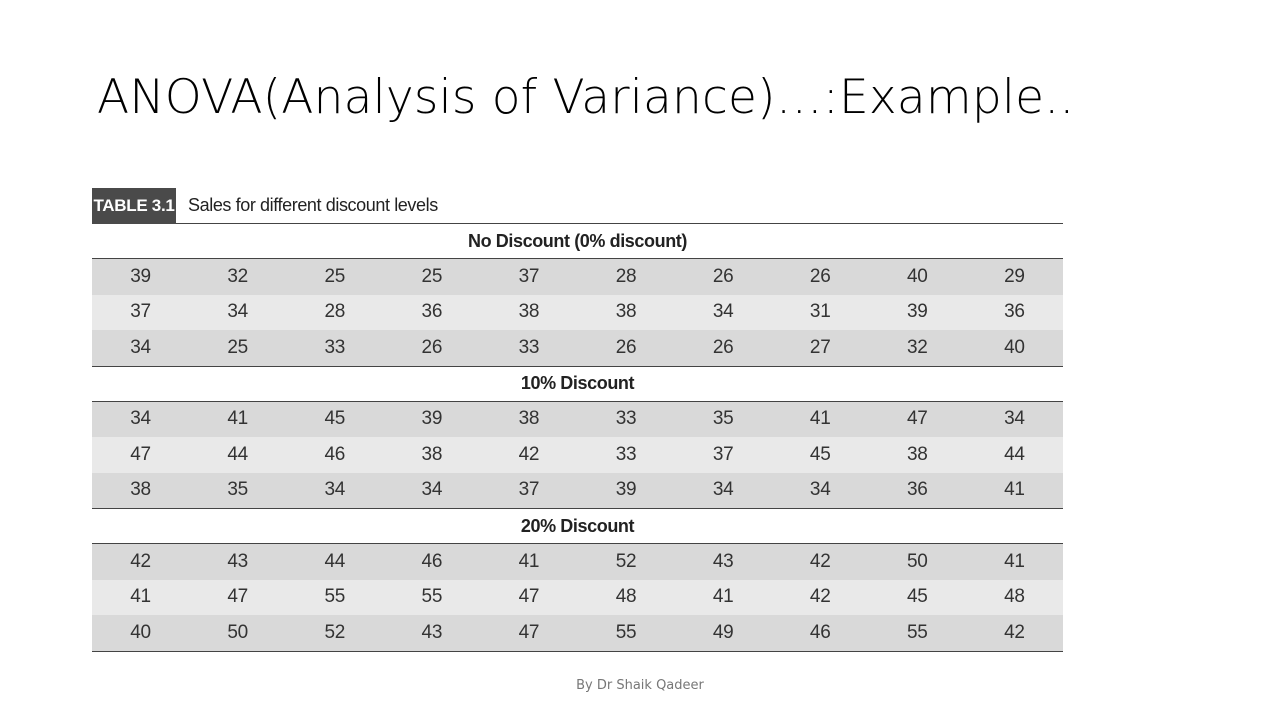  Describe the element at coordinates (723, 633) in the screenshot. I see `table-cell: 49` at that location.